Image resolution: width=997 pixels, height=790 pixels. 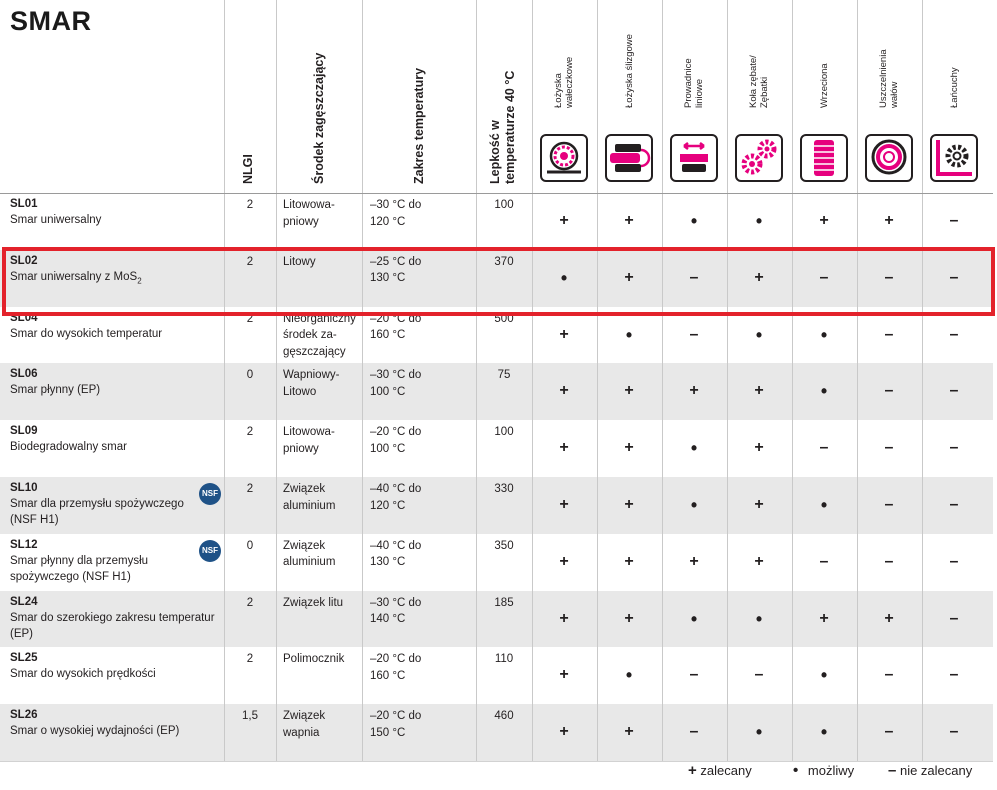 I want to click on product-code: SL01, so click(x=24, y=204).